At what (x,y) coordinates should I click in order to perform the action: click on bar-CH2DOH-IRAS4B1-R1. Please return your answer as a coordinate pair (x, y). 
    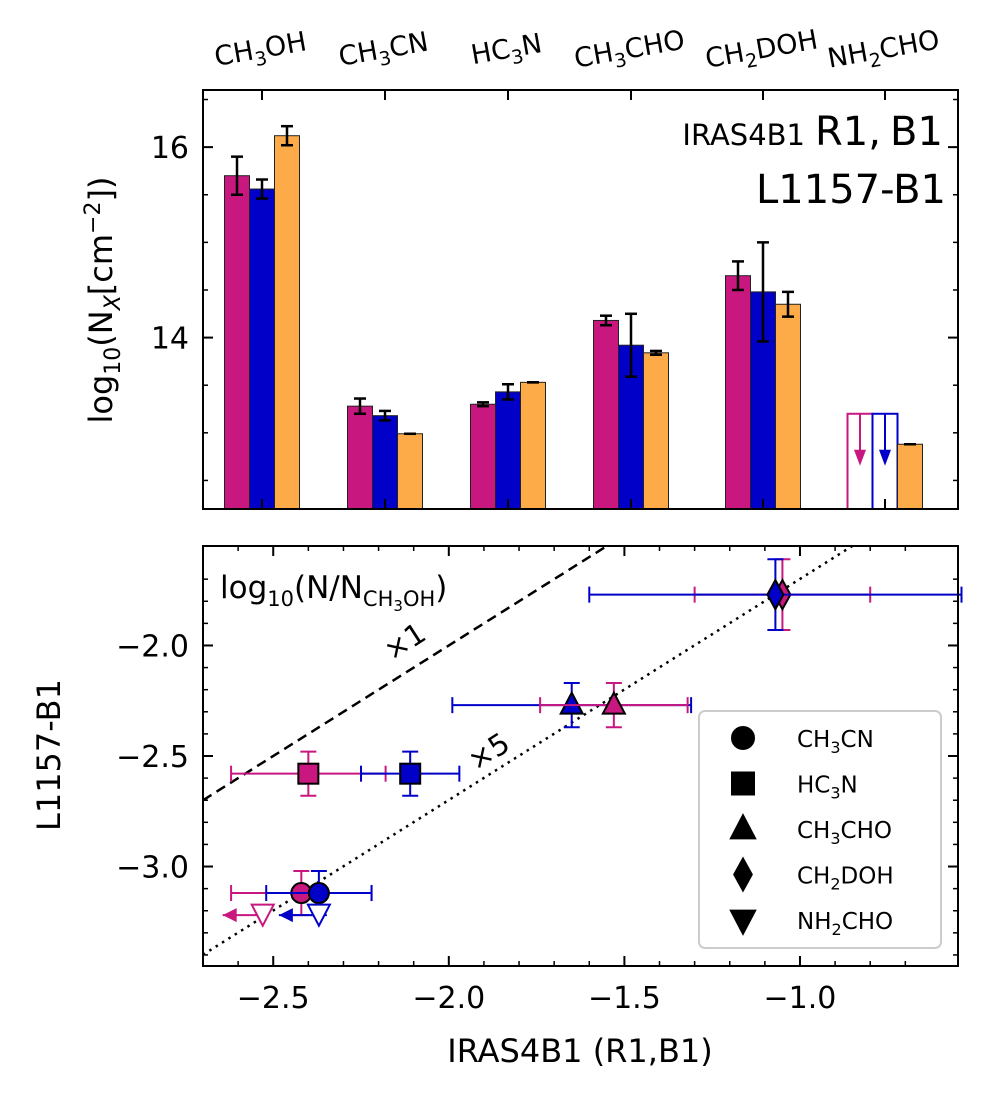
    Looking at the image, I should click on (738, 392).